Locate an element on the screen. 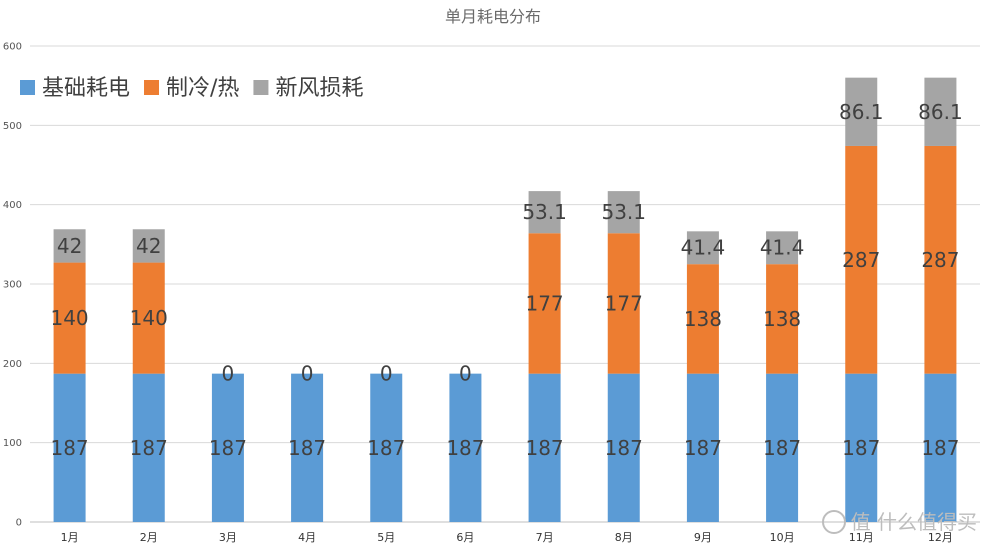 Image resolution: width=987 pixels, height=551 pixels. x-tick-label: 12月 is located at coordinates (940, 537).